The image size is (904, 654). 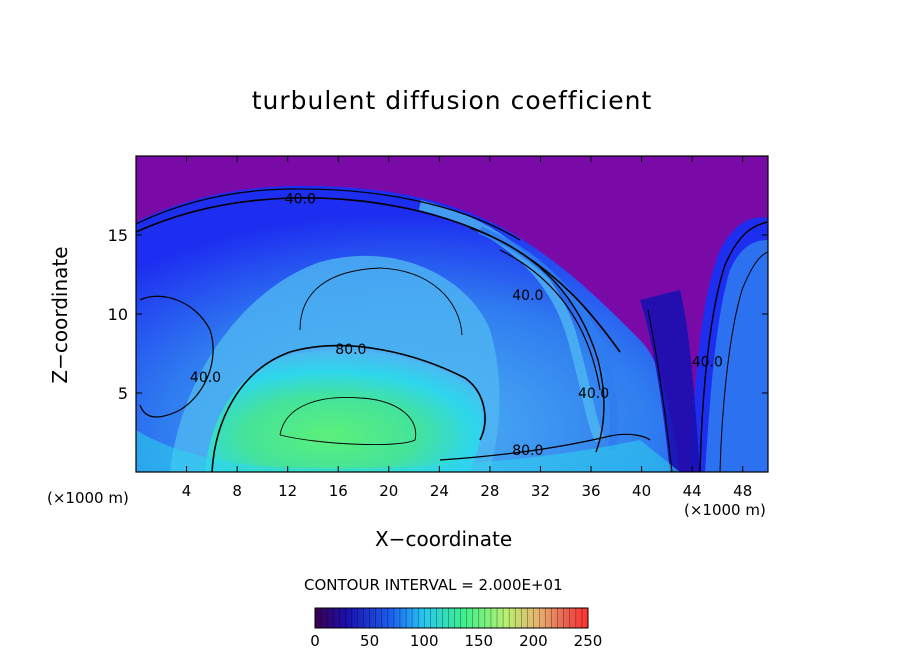 What do you see at coordinates (408, 451) in the screenshot?
I see `bottom-cyan-band` at bounding box center [408, 451].